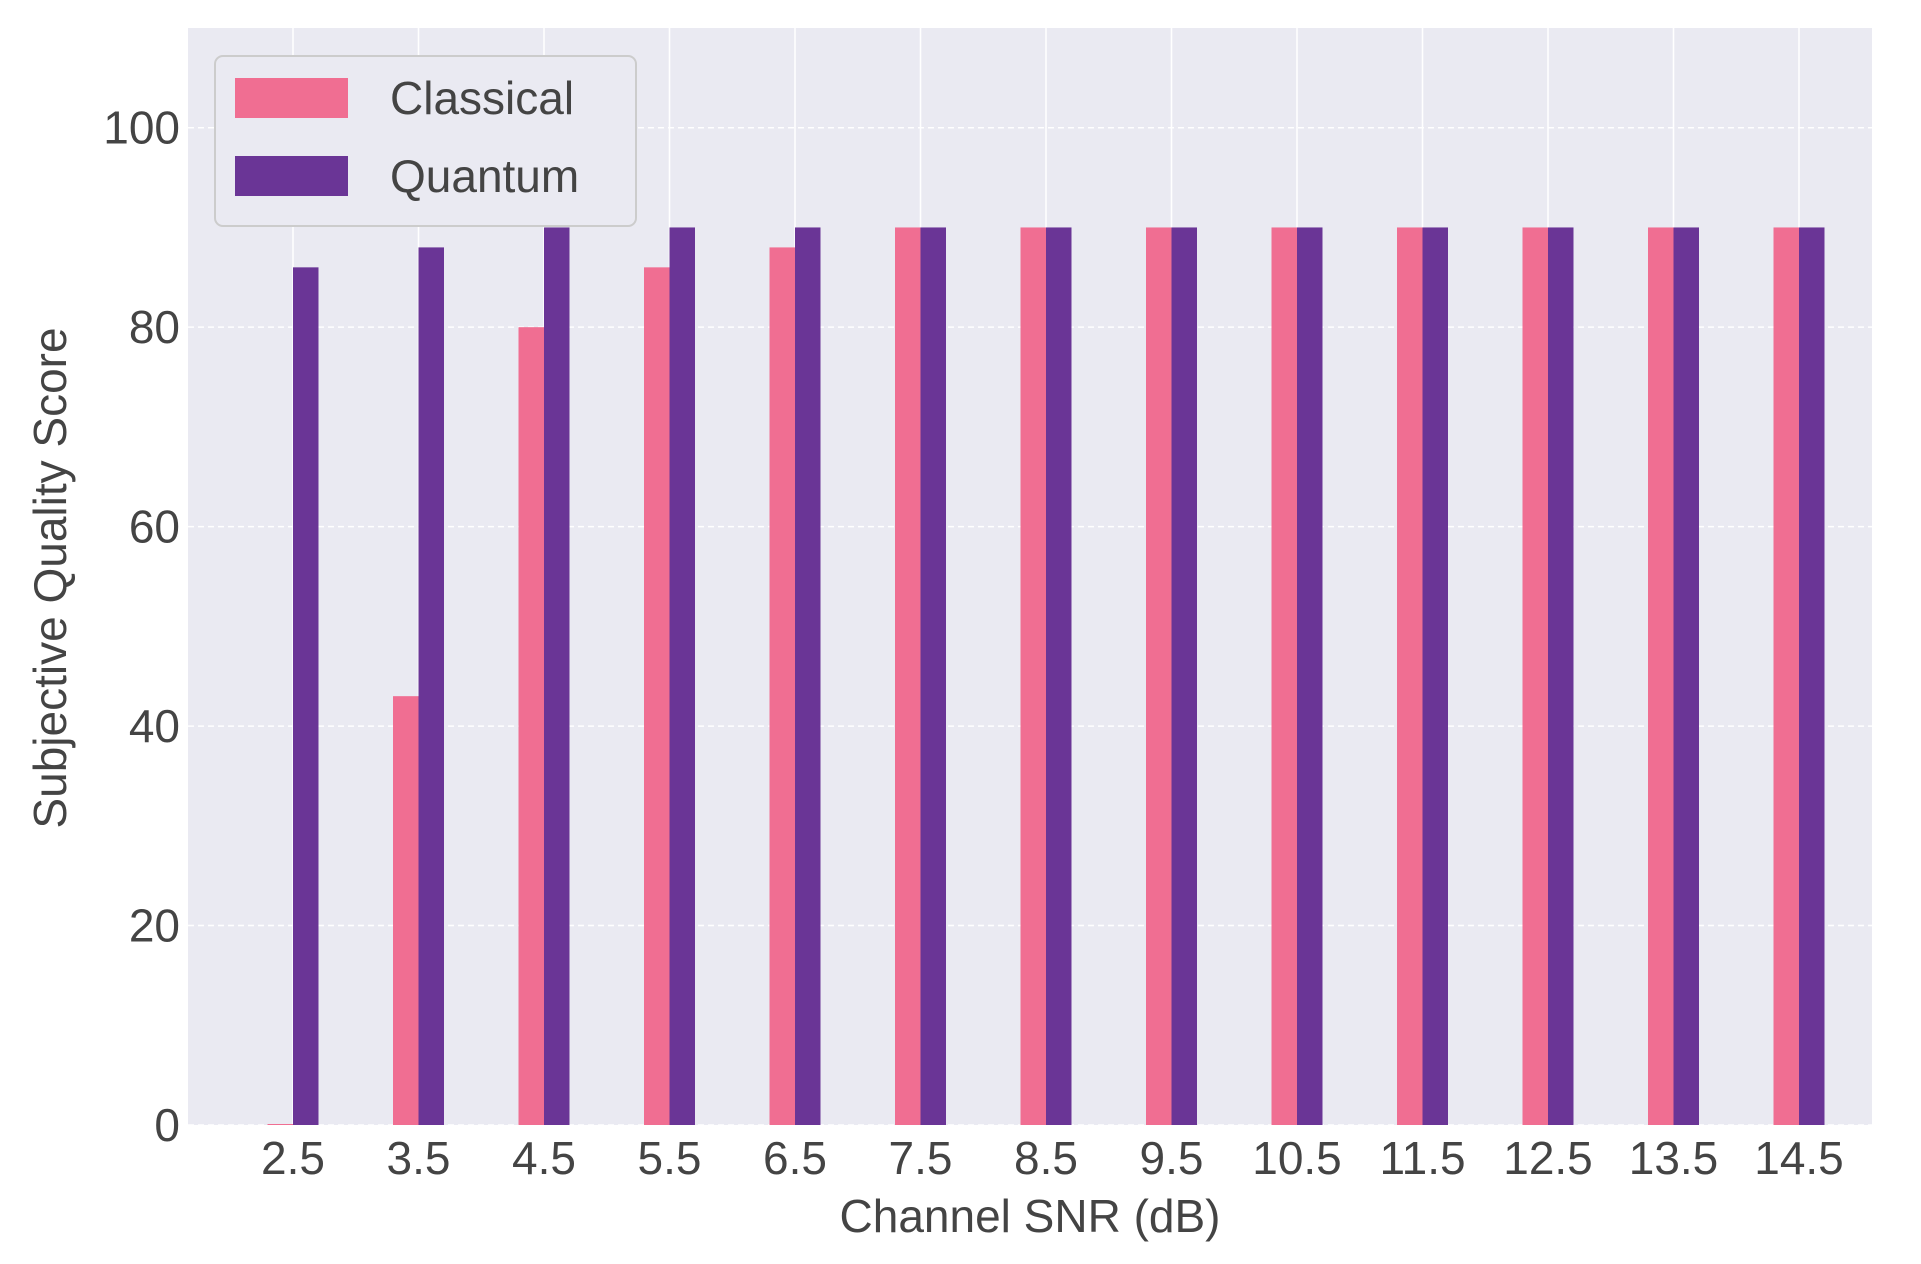  I want to click on x-tick-label: 13.5, so click(1674, 1158).